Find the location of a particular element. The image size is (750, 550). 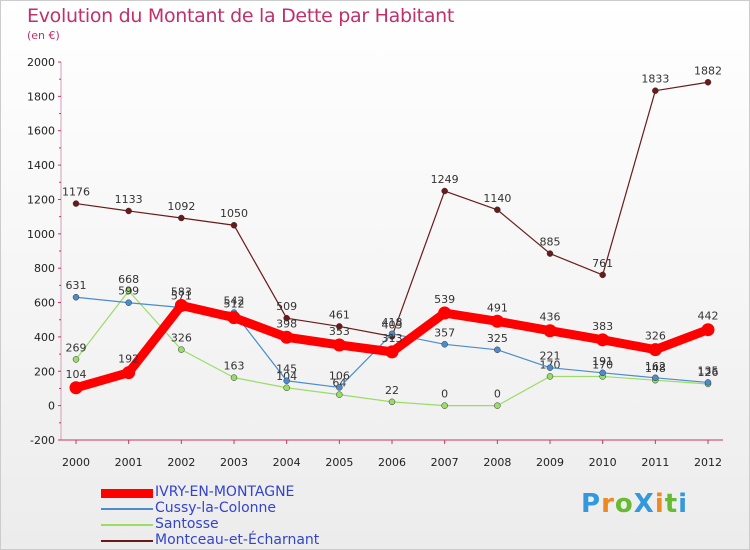

x-tick-label: 2003 is located at coordinates (234, 462).